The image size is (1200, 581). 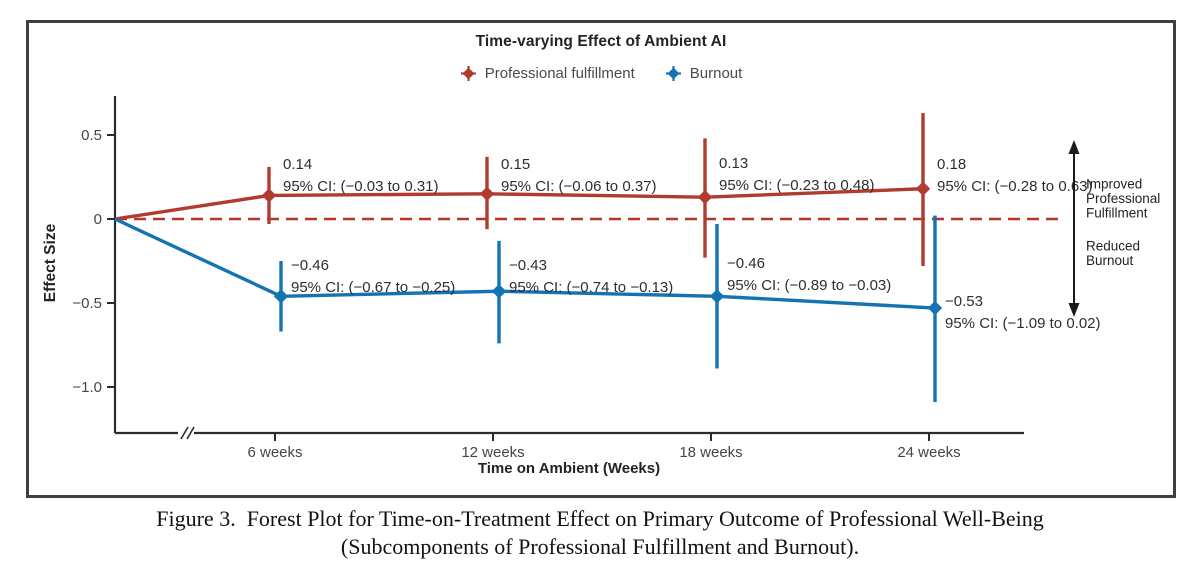 I want to click on svg-text: 95% CI: (−0.74 to −0.13), so click(x=591, y=287).